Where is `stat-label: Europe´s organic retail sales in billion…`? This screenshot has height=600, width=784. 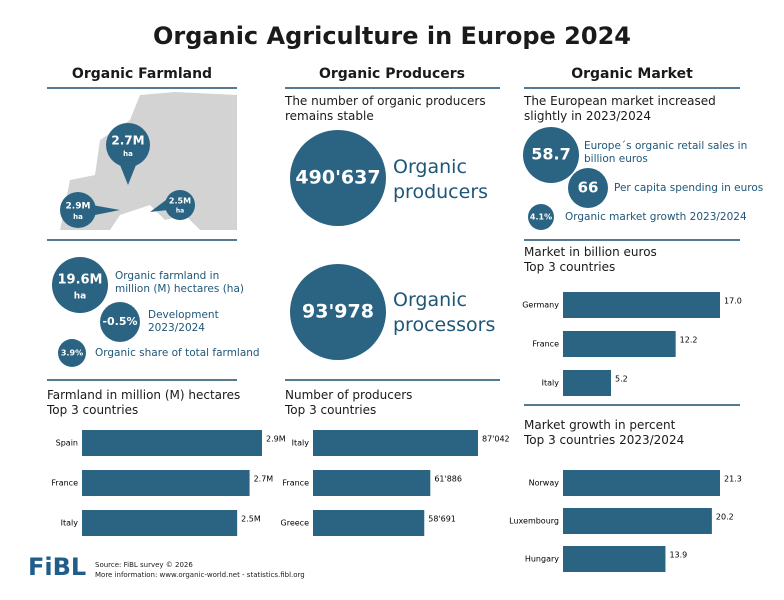
stat-label: Europe´s organic retail sales in billion… is located at coordinates (666, 152).